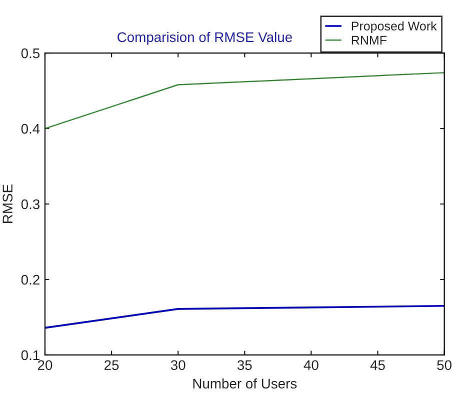 The width and height of the screenshot is (459, 402). I want to click on y-tick-label: 0.1, so click(30, 355).